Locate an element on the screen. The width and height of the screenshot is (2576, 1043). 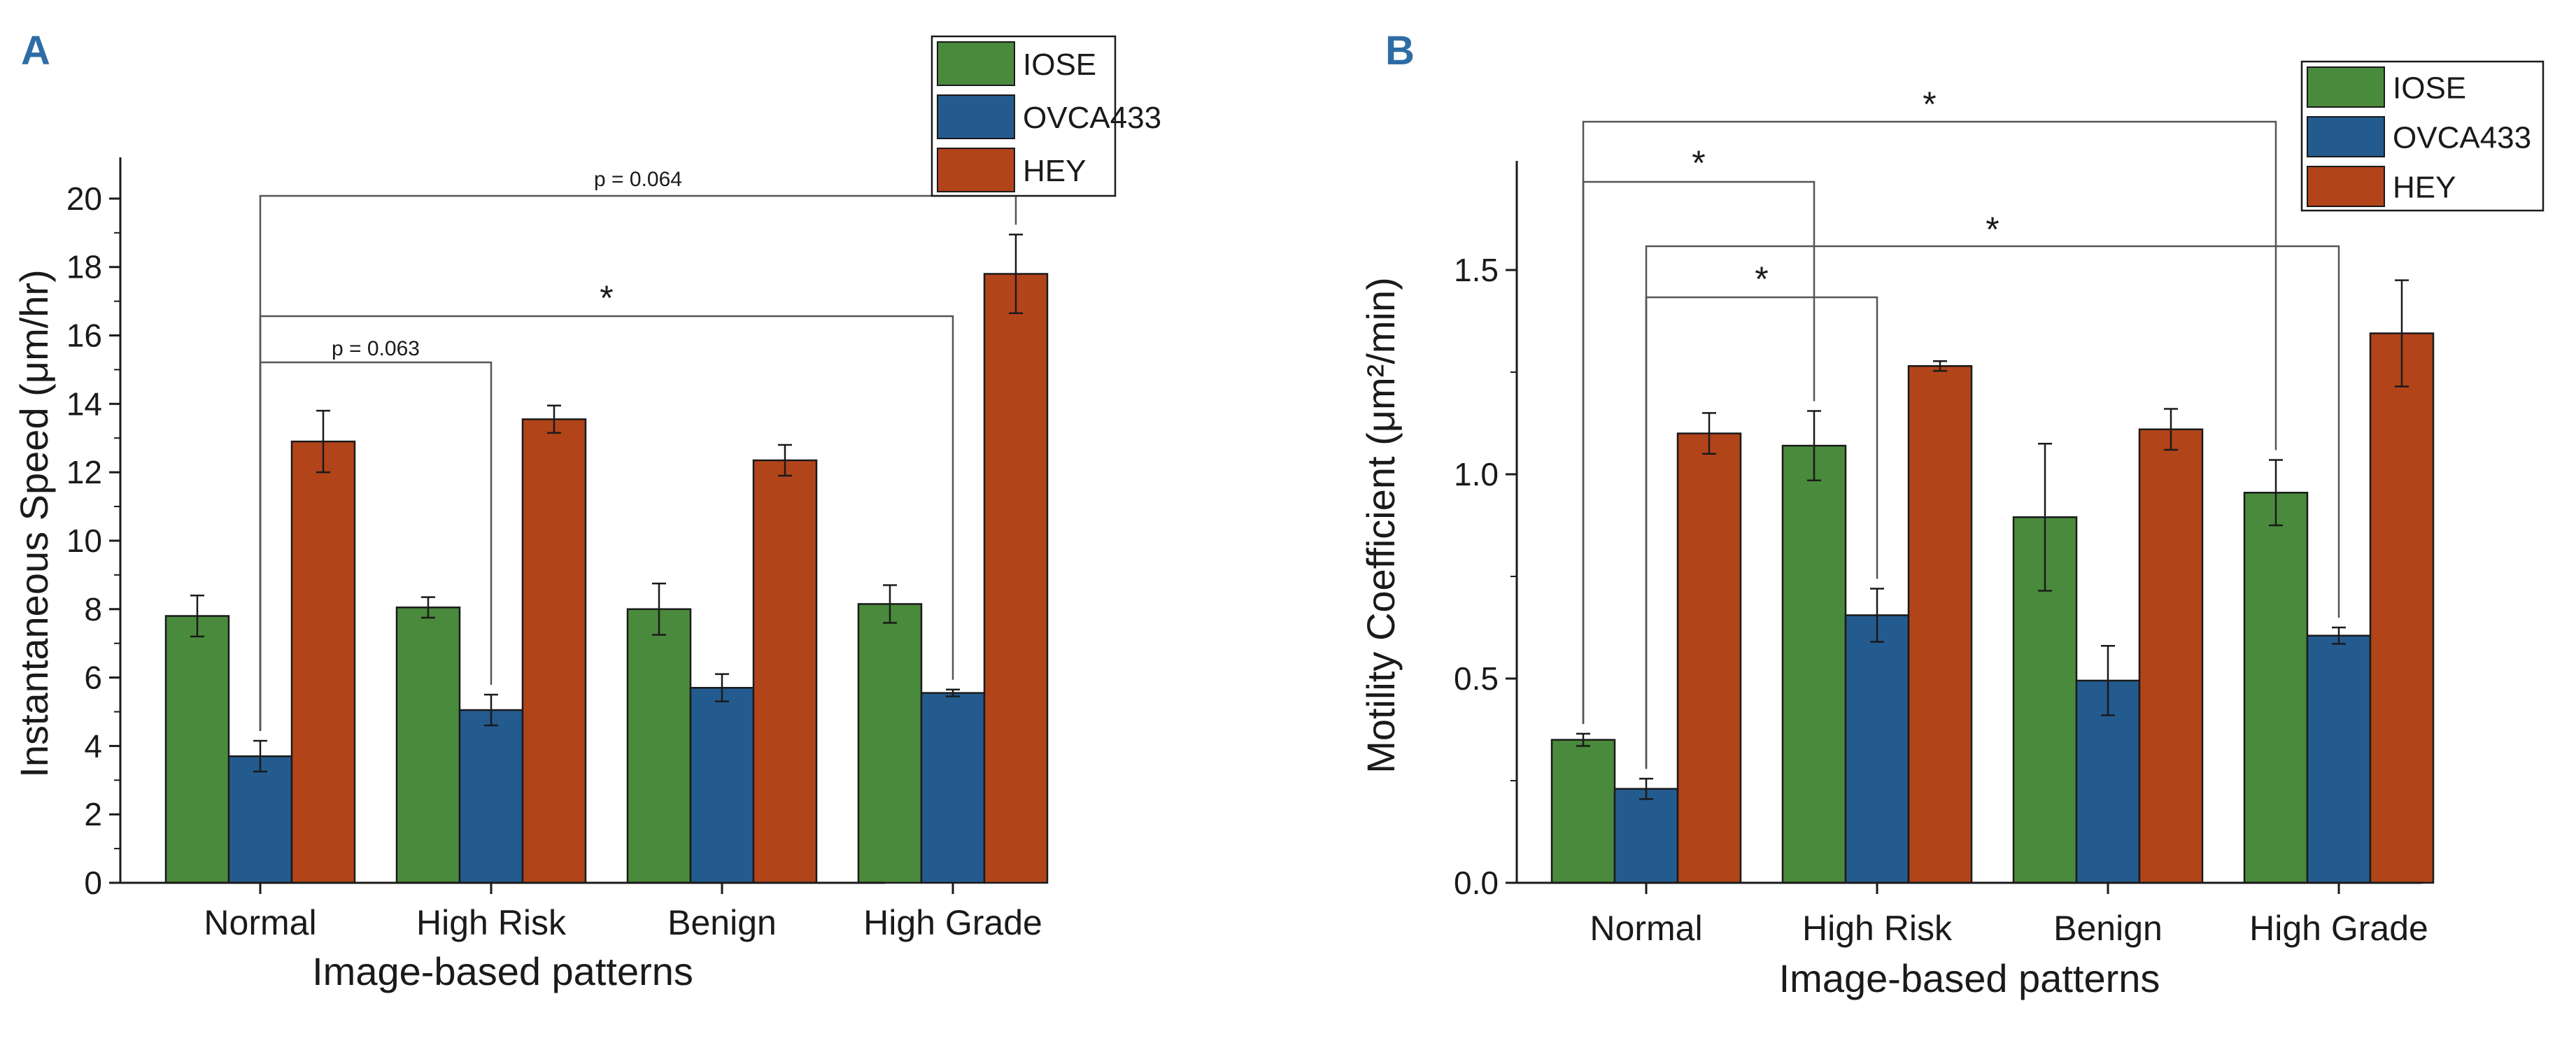
significance-bracket: p = 0.063 is located at coordinates (376, 534).